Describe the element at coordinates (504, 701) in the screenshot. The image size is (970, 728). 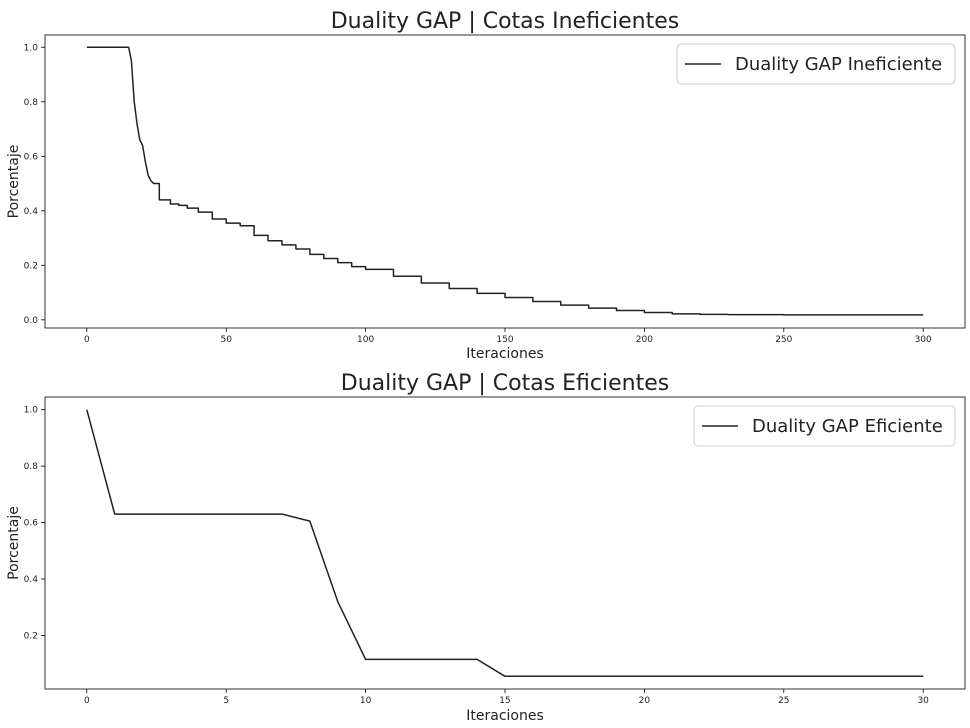
I see `x-tick-label: 15` at that location.